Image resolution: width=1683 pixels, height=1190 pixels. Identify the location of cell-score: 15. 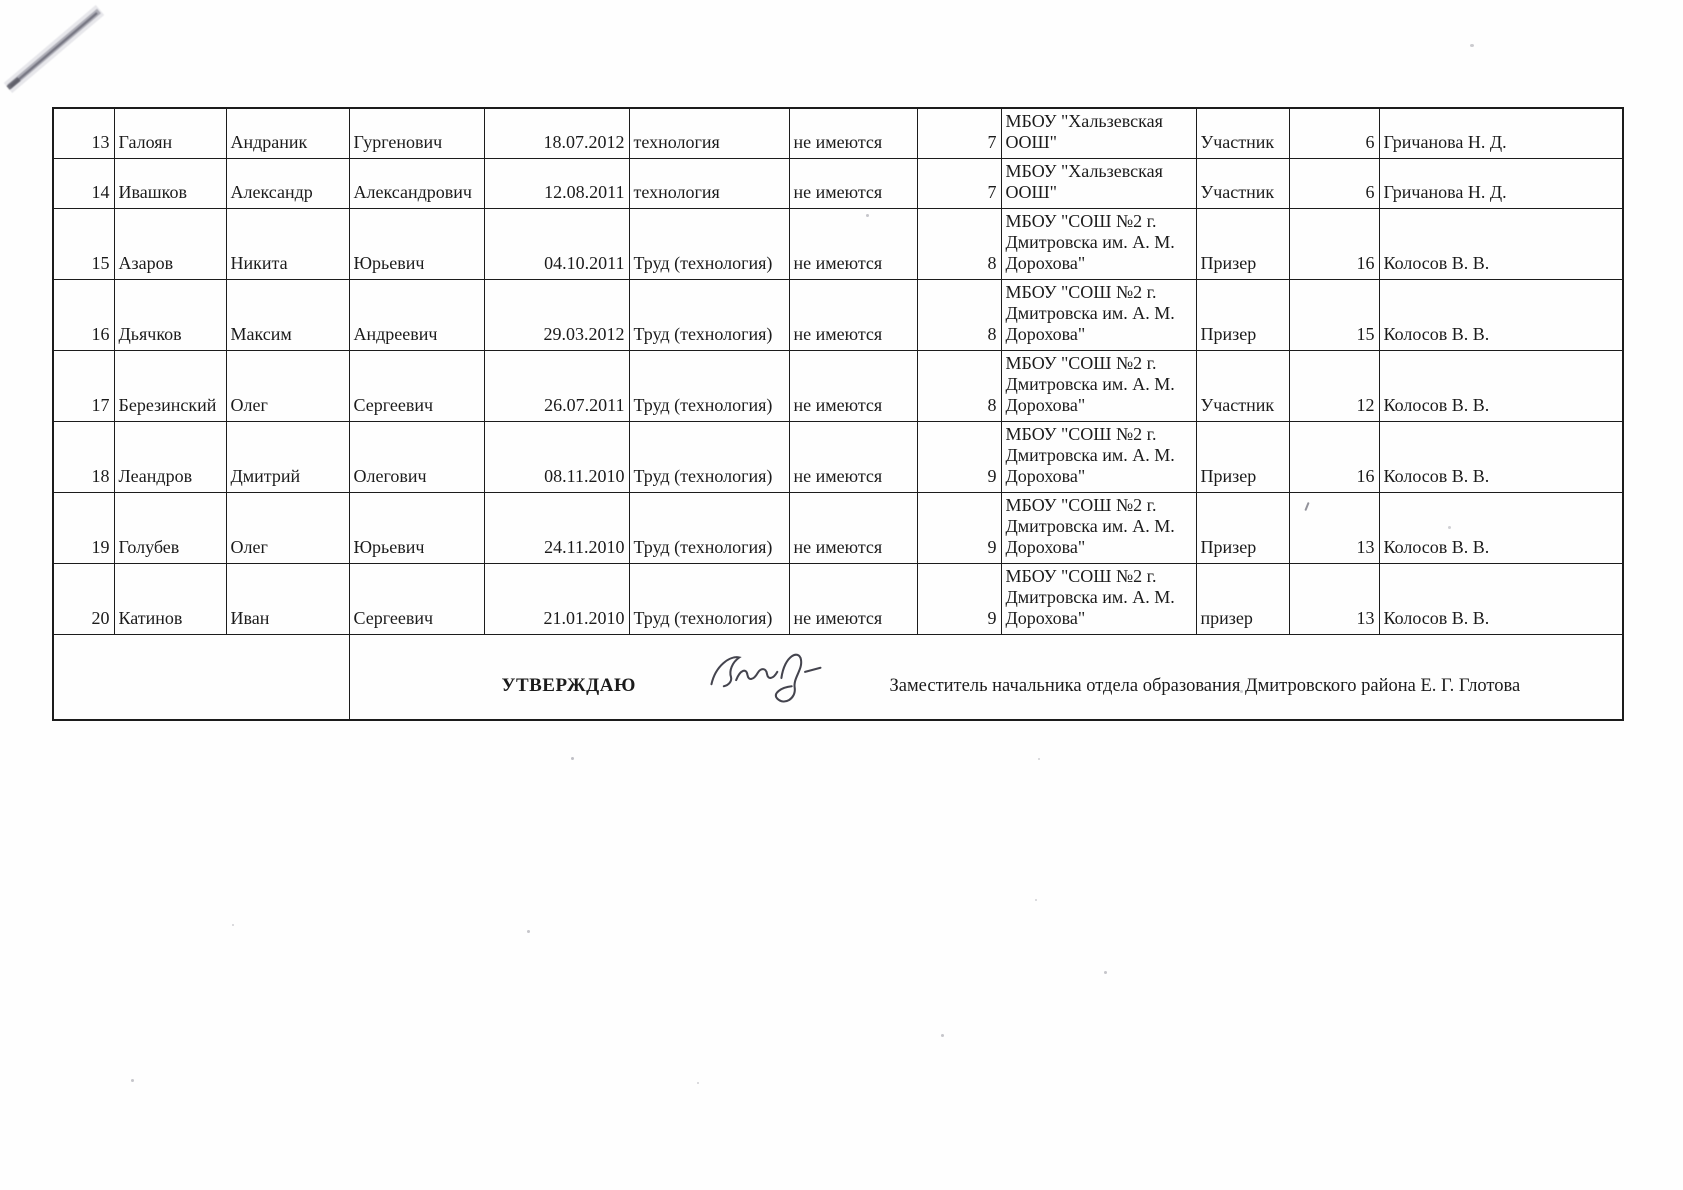
(1334, 315).